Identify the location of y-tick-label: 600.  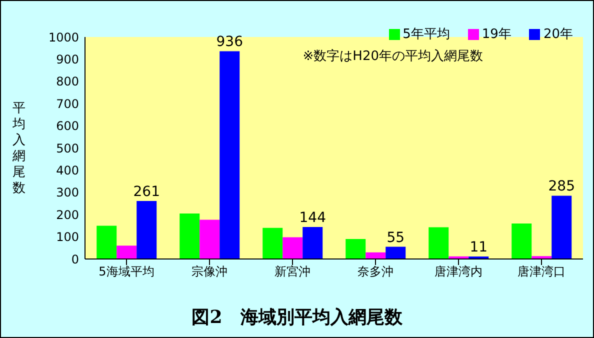
(67, 126).